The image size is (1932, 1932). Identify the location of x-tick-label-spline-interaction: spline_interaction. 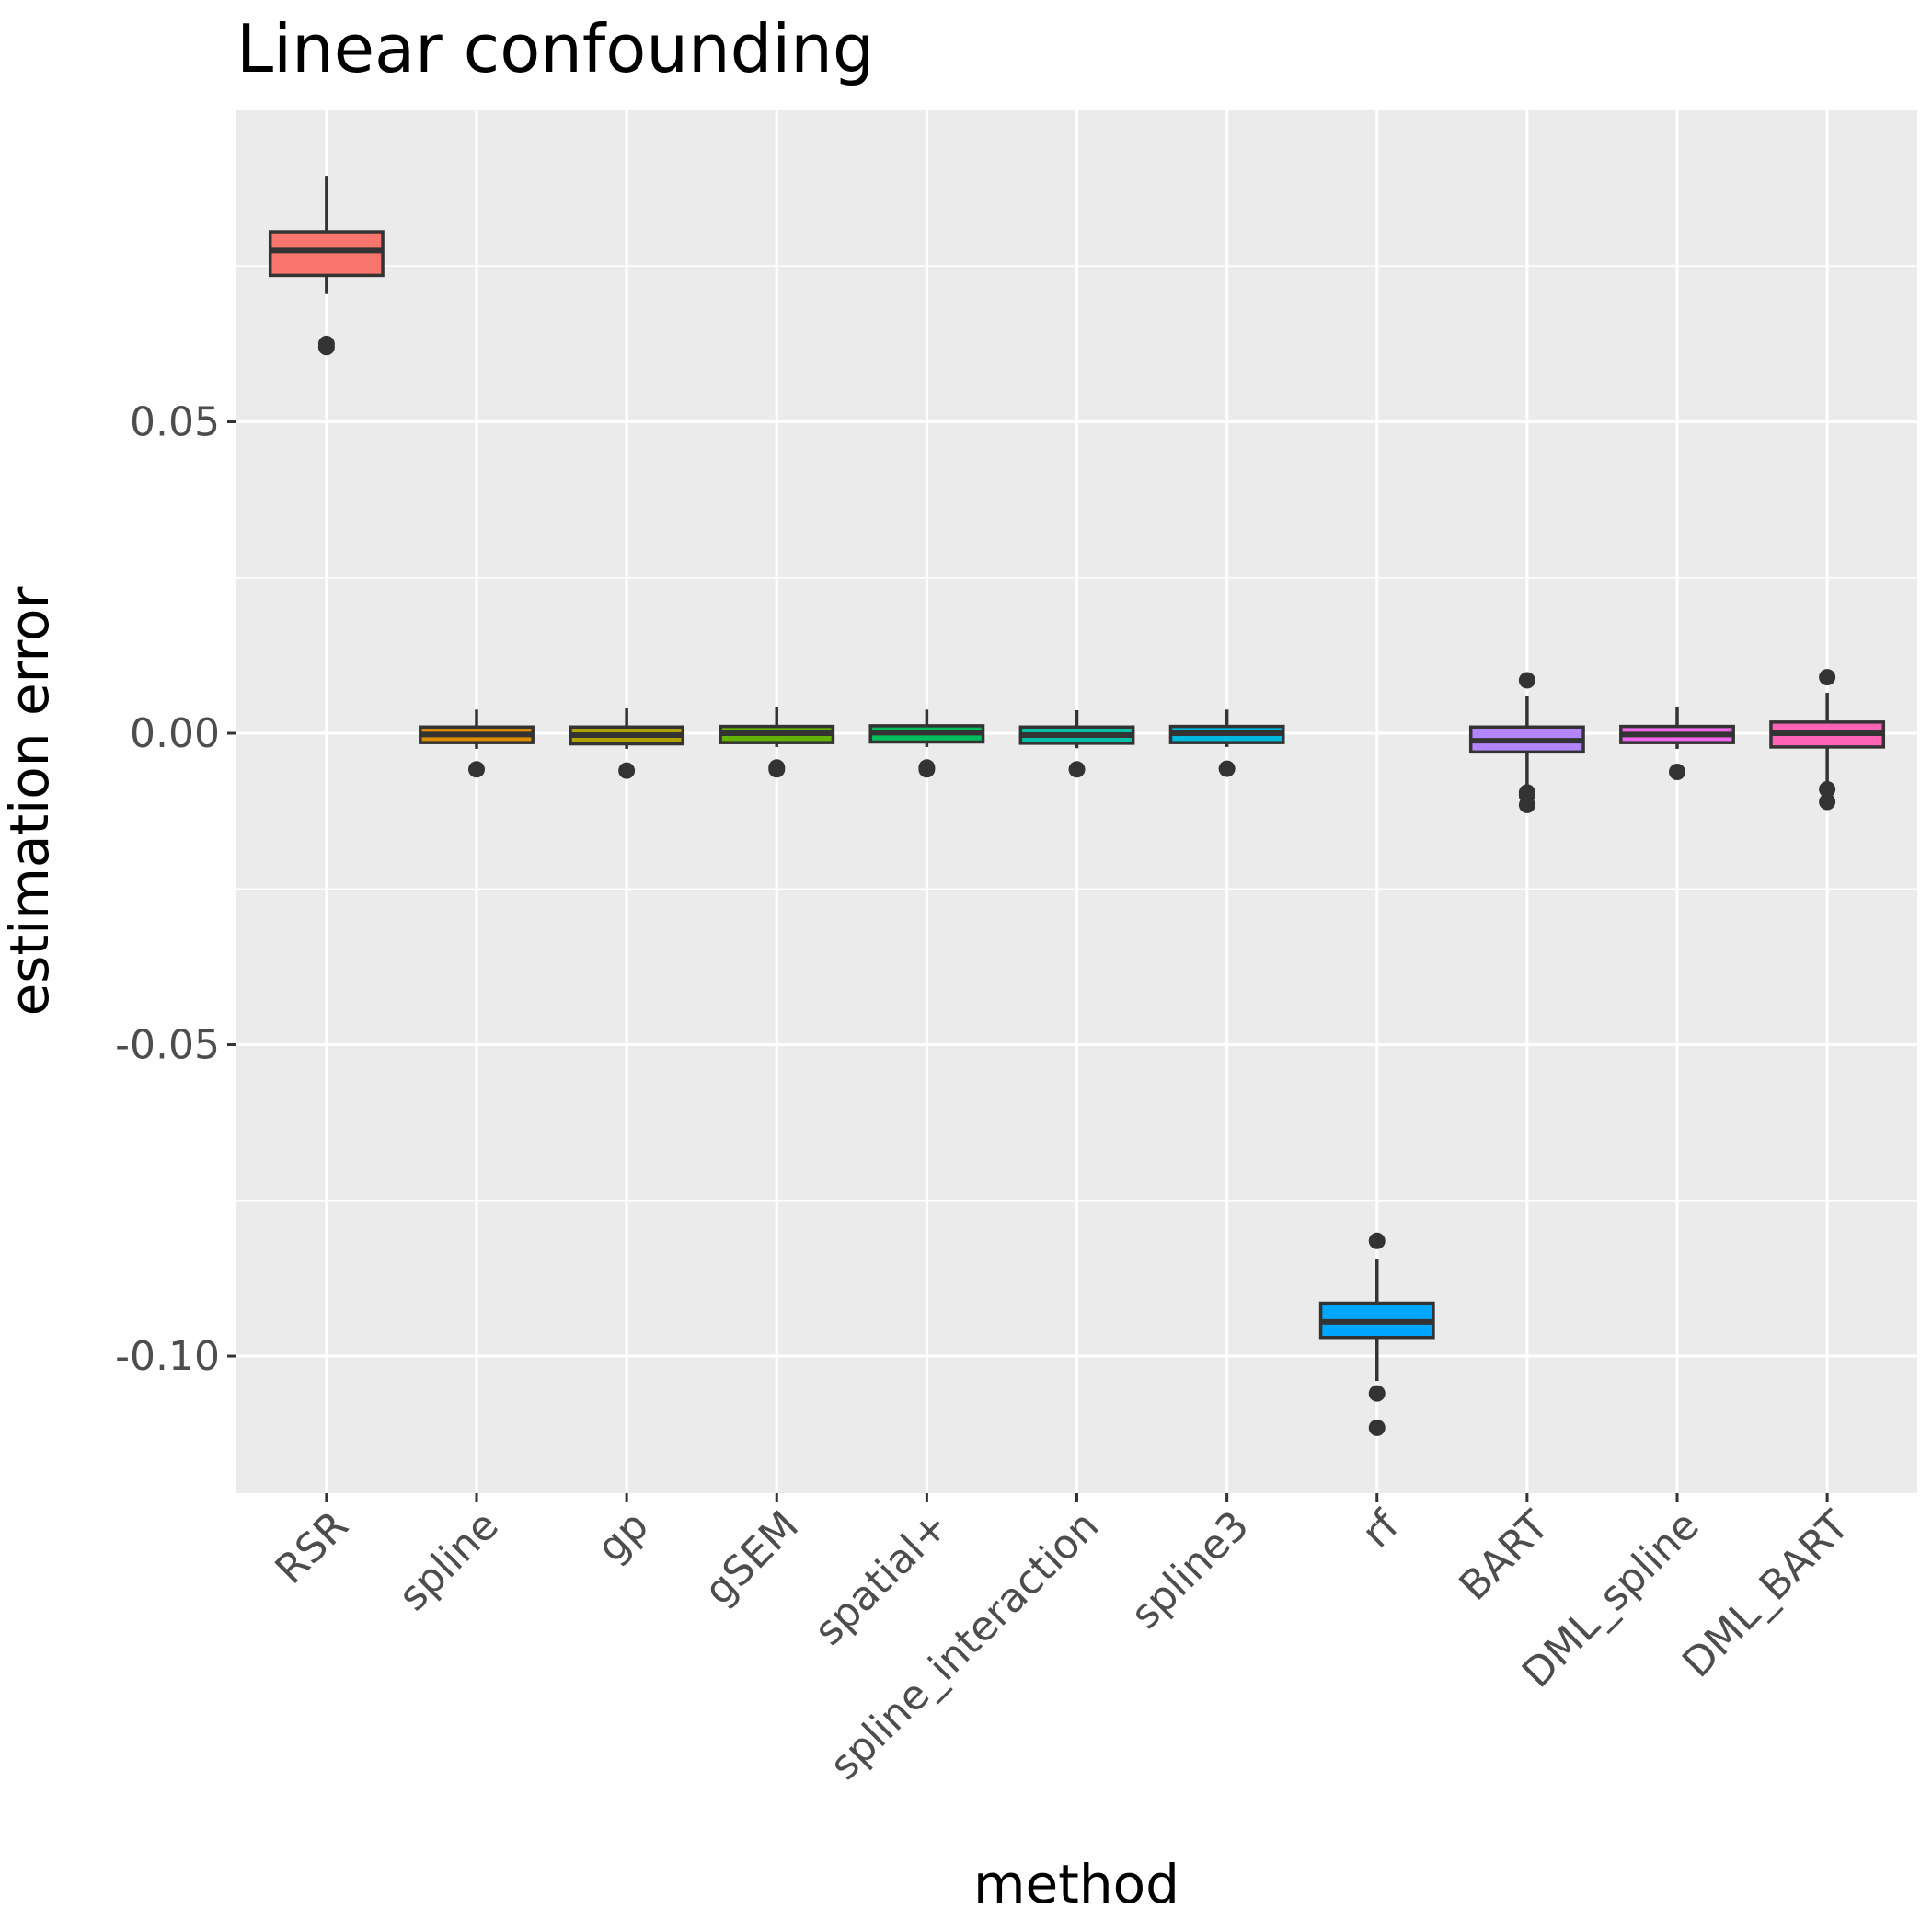
(964, 1645).